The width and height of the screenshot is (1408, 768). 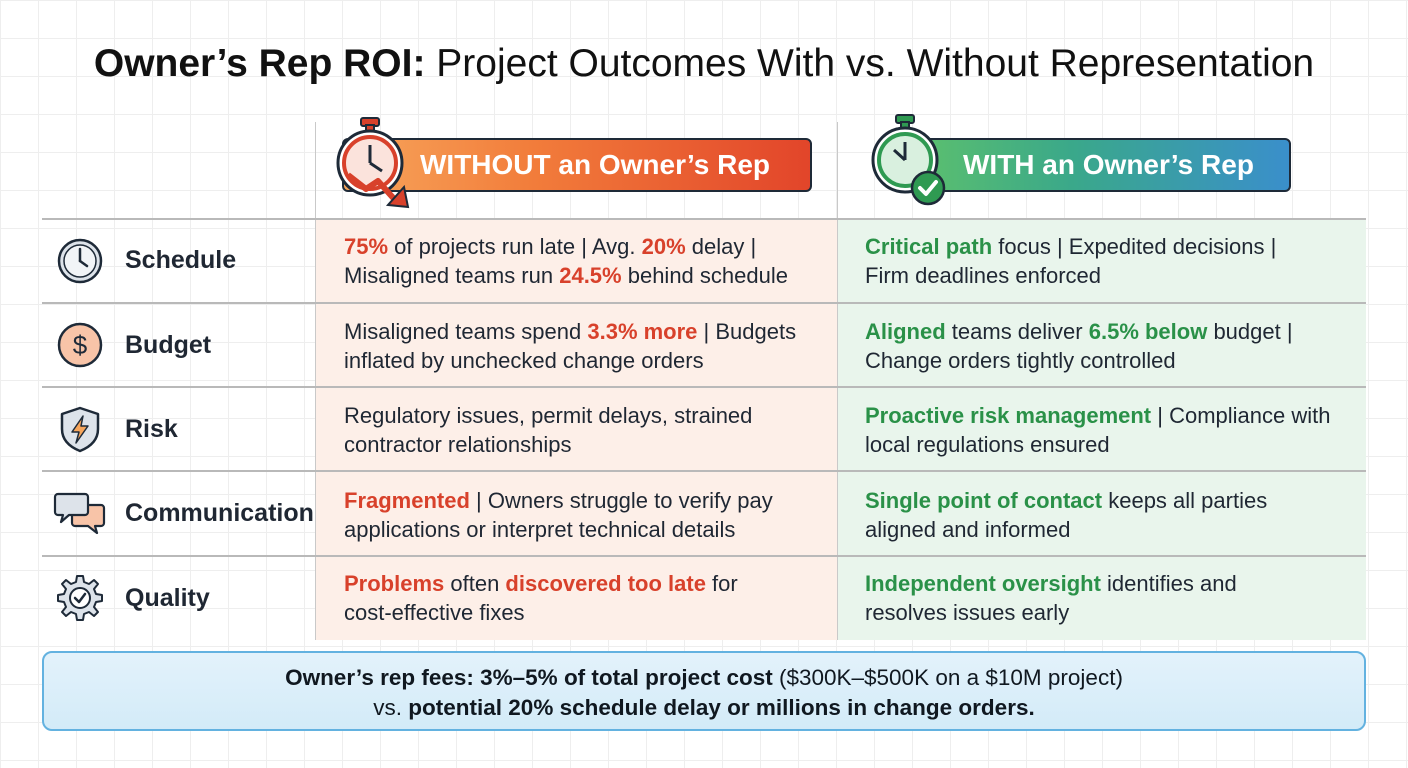 I want to click on row-label-risk: Risk, so click(x=151, y=429).